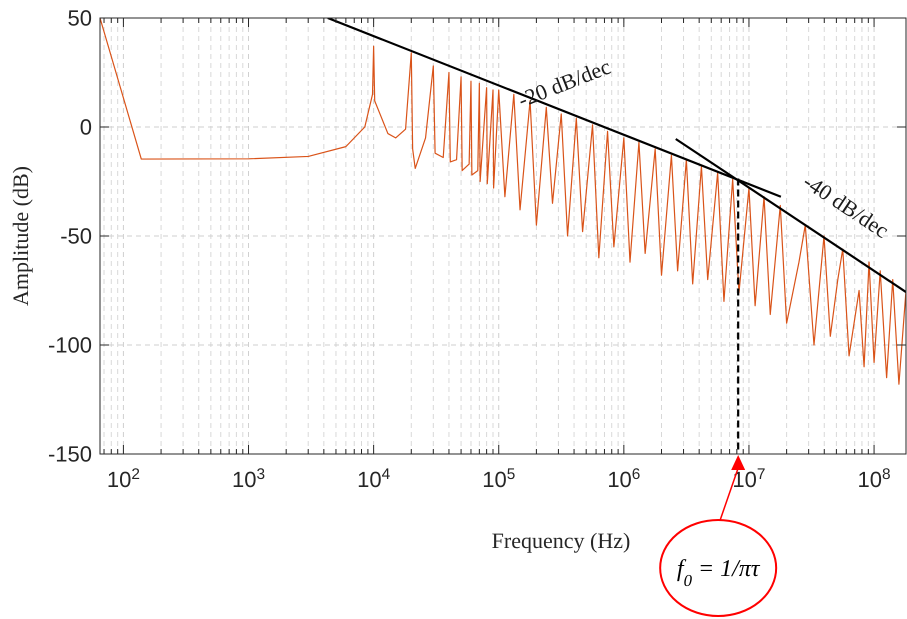 Image resolution: width=907 pixels, height=619 pixels. I want to click on y-tick-label: -100, so click(70, 345).